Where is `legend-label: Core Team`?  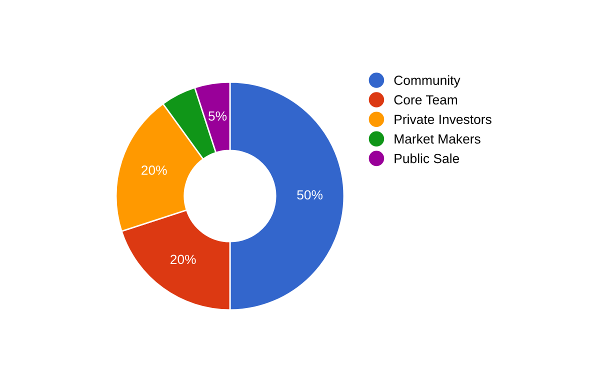
legend-label: Core Team is located at coordinates (426, 100).